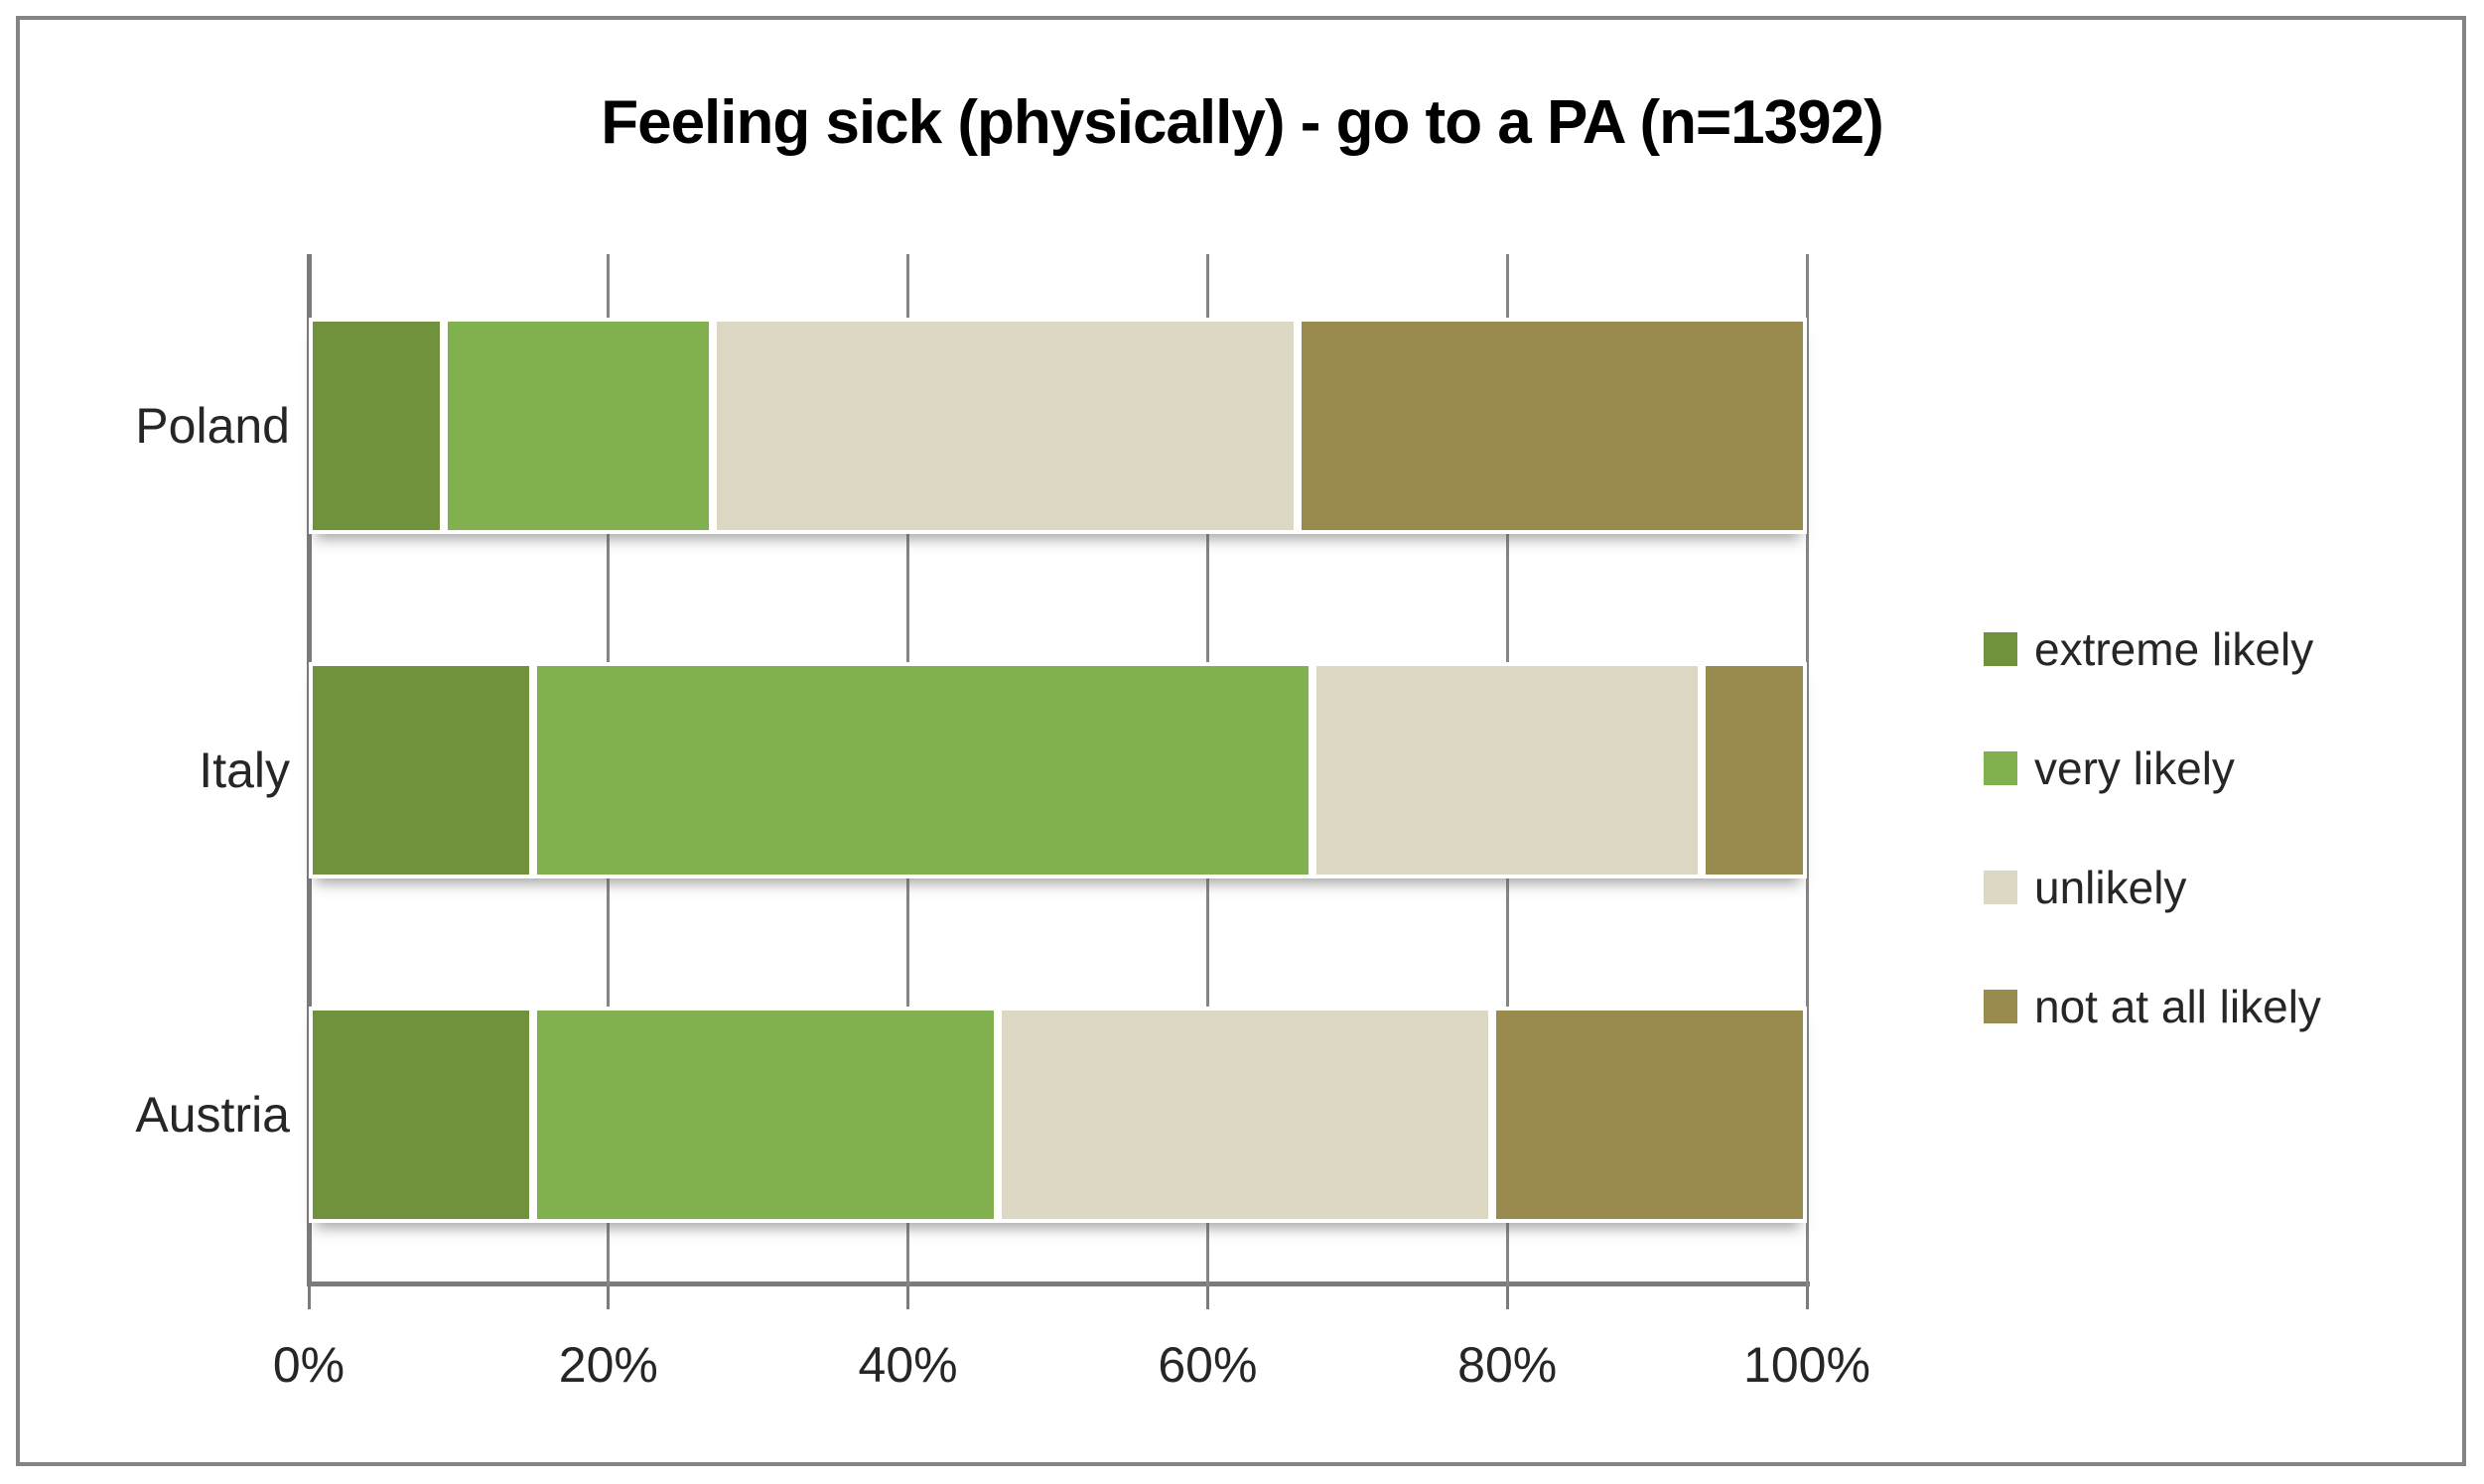  What do you see at coordinates (1006, 426) in the screenshot?
I see `bar-segment-poland-unlikely` at bounding box center [1006, 426].